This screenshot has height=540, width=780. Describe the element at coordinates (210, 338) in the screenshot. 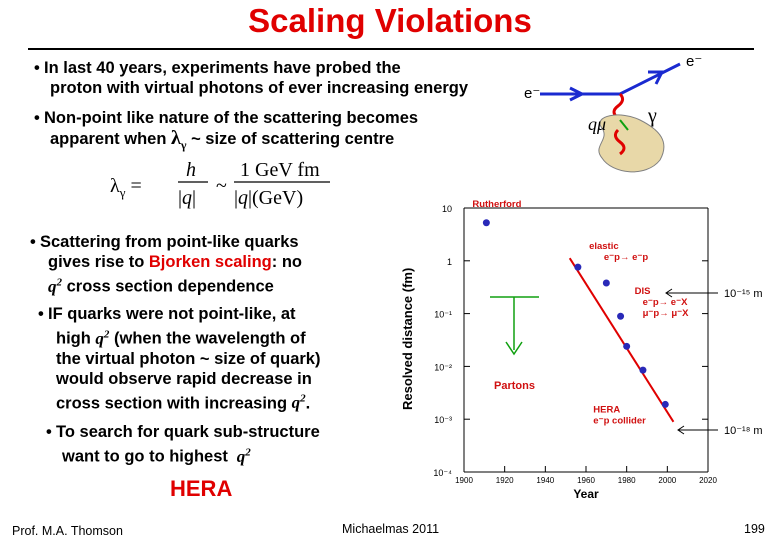

I see `bullet-4-line-2b: (when the wavelength of` at that location.